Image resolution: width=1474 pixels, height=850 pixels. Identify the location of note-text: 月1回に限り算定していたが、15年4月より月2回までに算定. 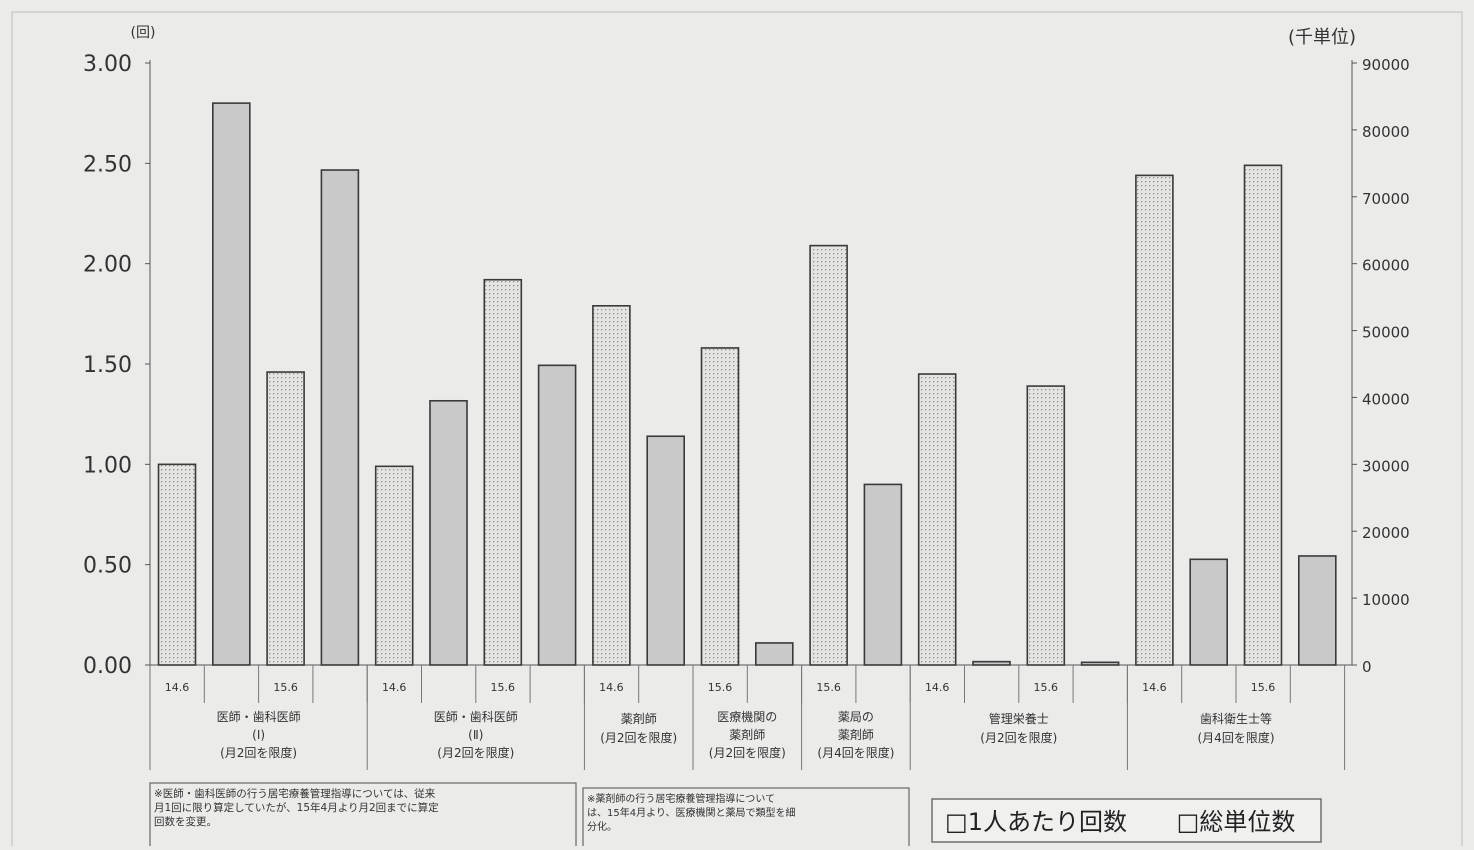
(296, 807).